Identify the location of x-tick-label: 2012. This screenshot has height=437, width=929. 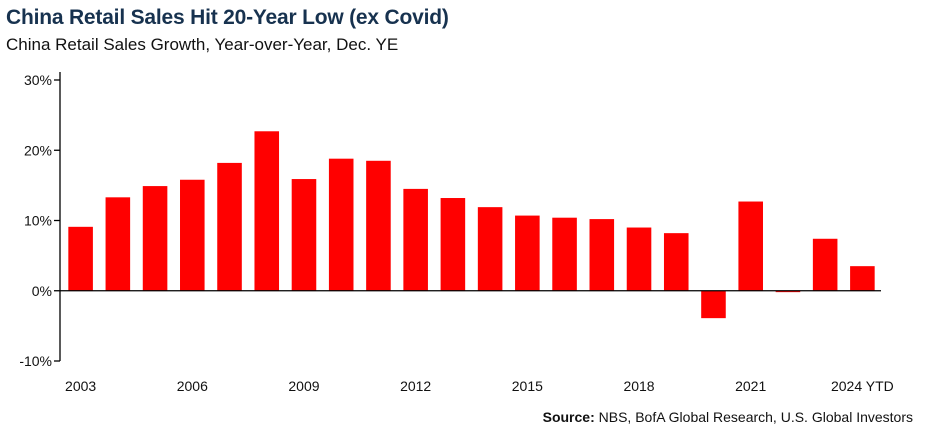
(415, 386).